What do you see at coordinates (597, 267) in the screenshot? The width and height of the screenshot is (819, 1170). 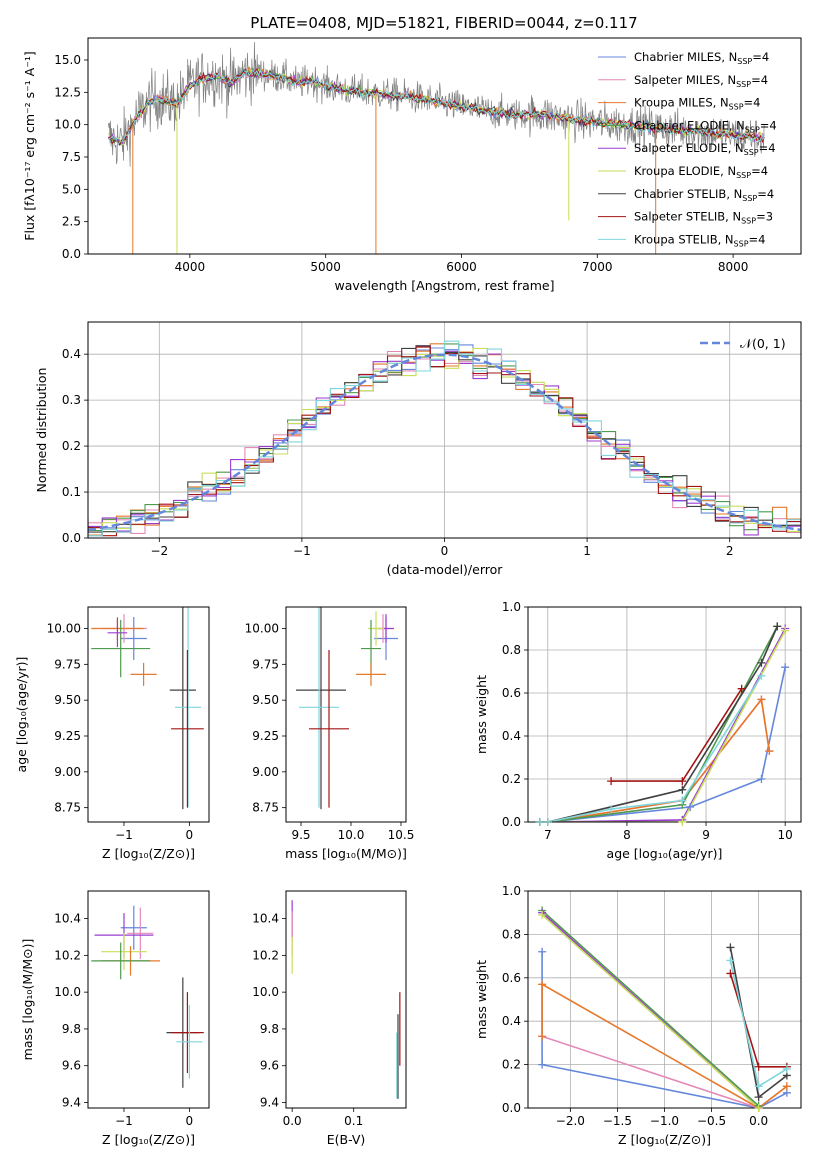 I see `x-tick-label: 7000` at bounding box center [597, 267].